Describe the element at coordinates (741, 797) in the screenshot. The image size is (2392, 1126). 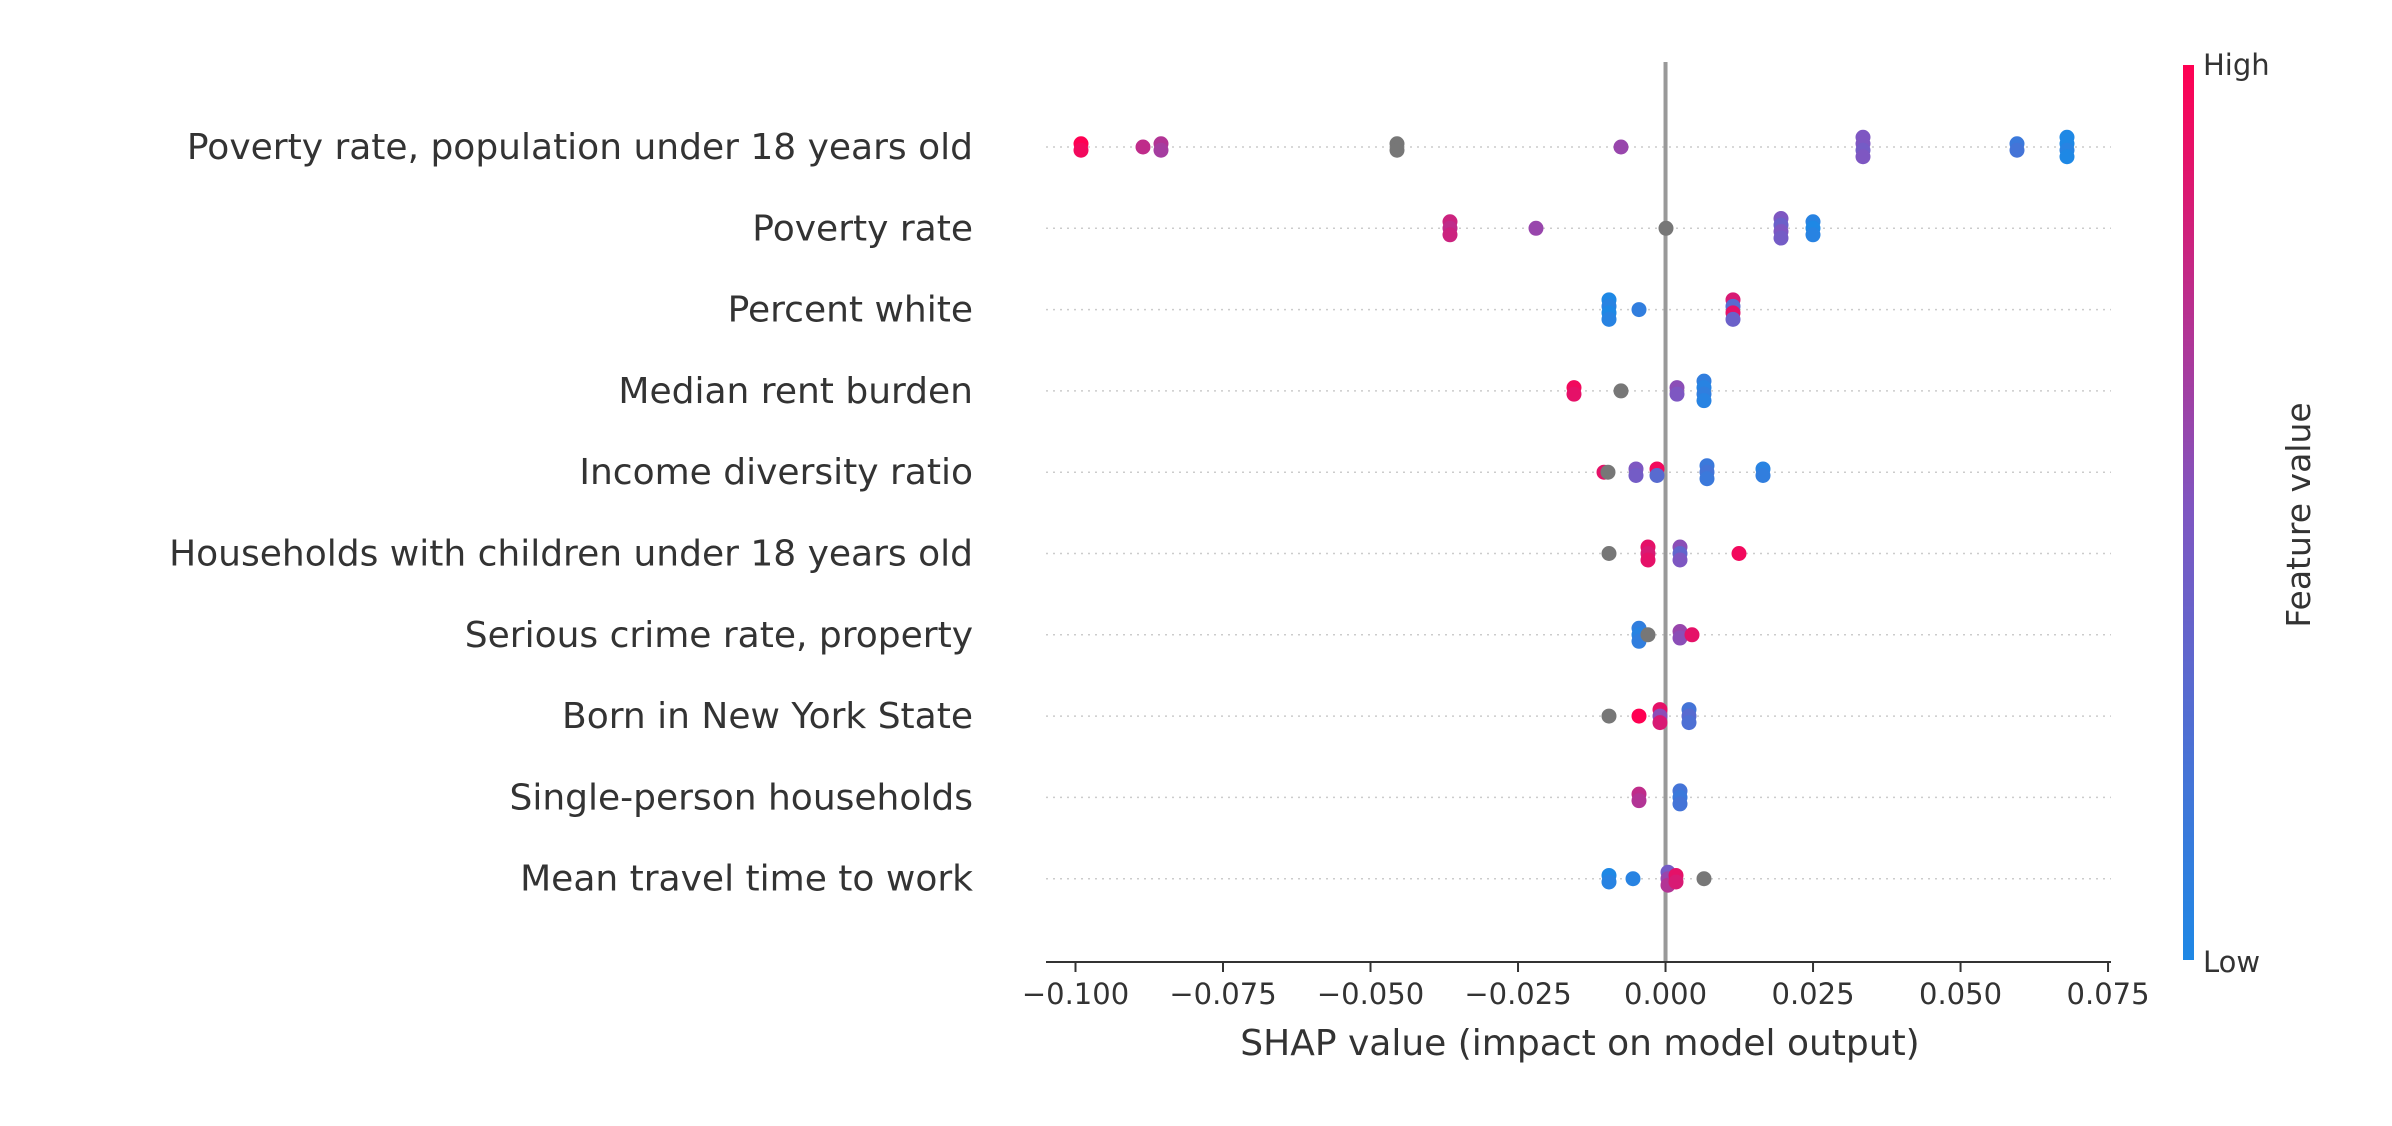
I see `feature-label: Single-person households` at that location.